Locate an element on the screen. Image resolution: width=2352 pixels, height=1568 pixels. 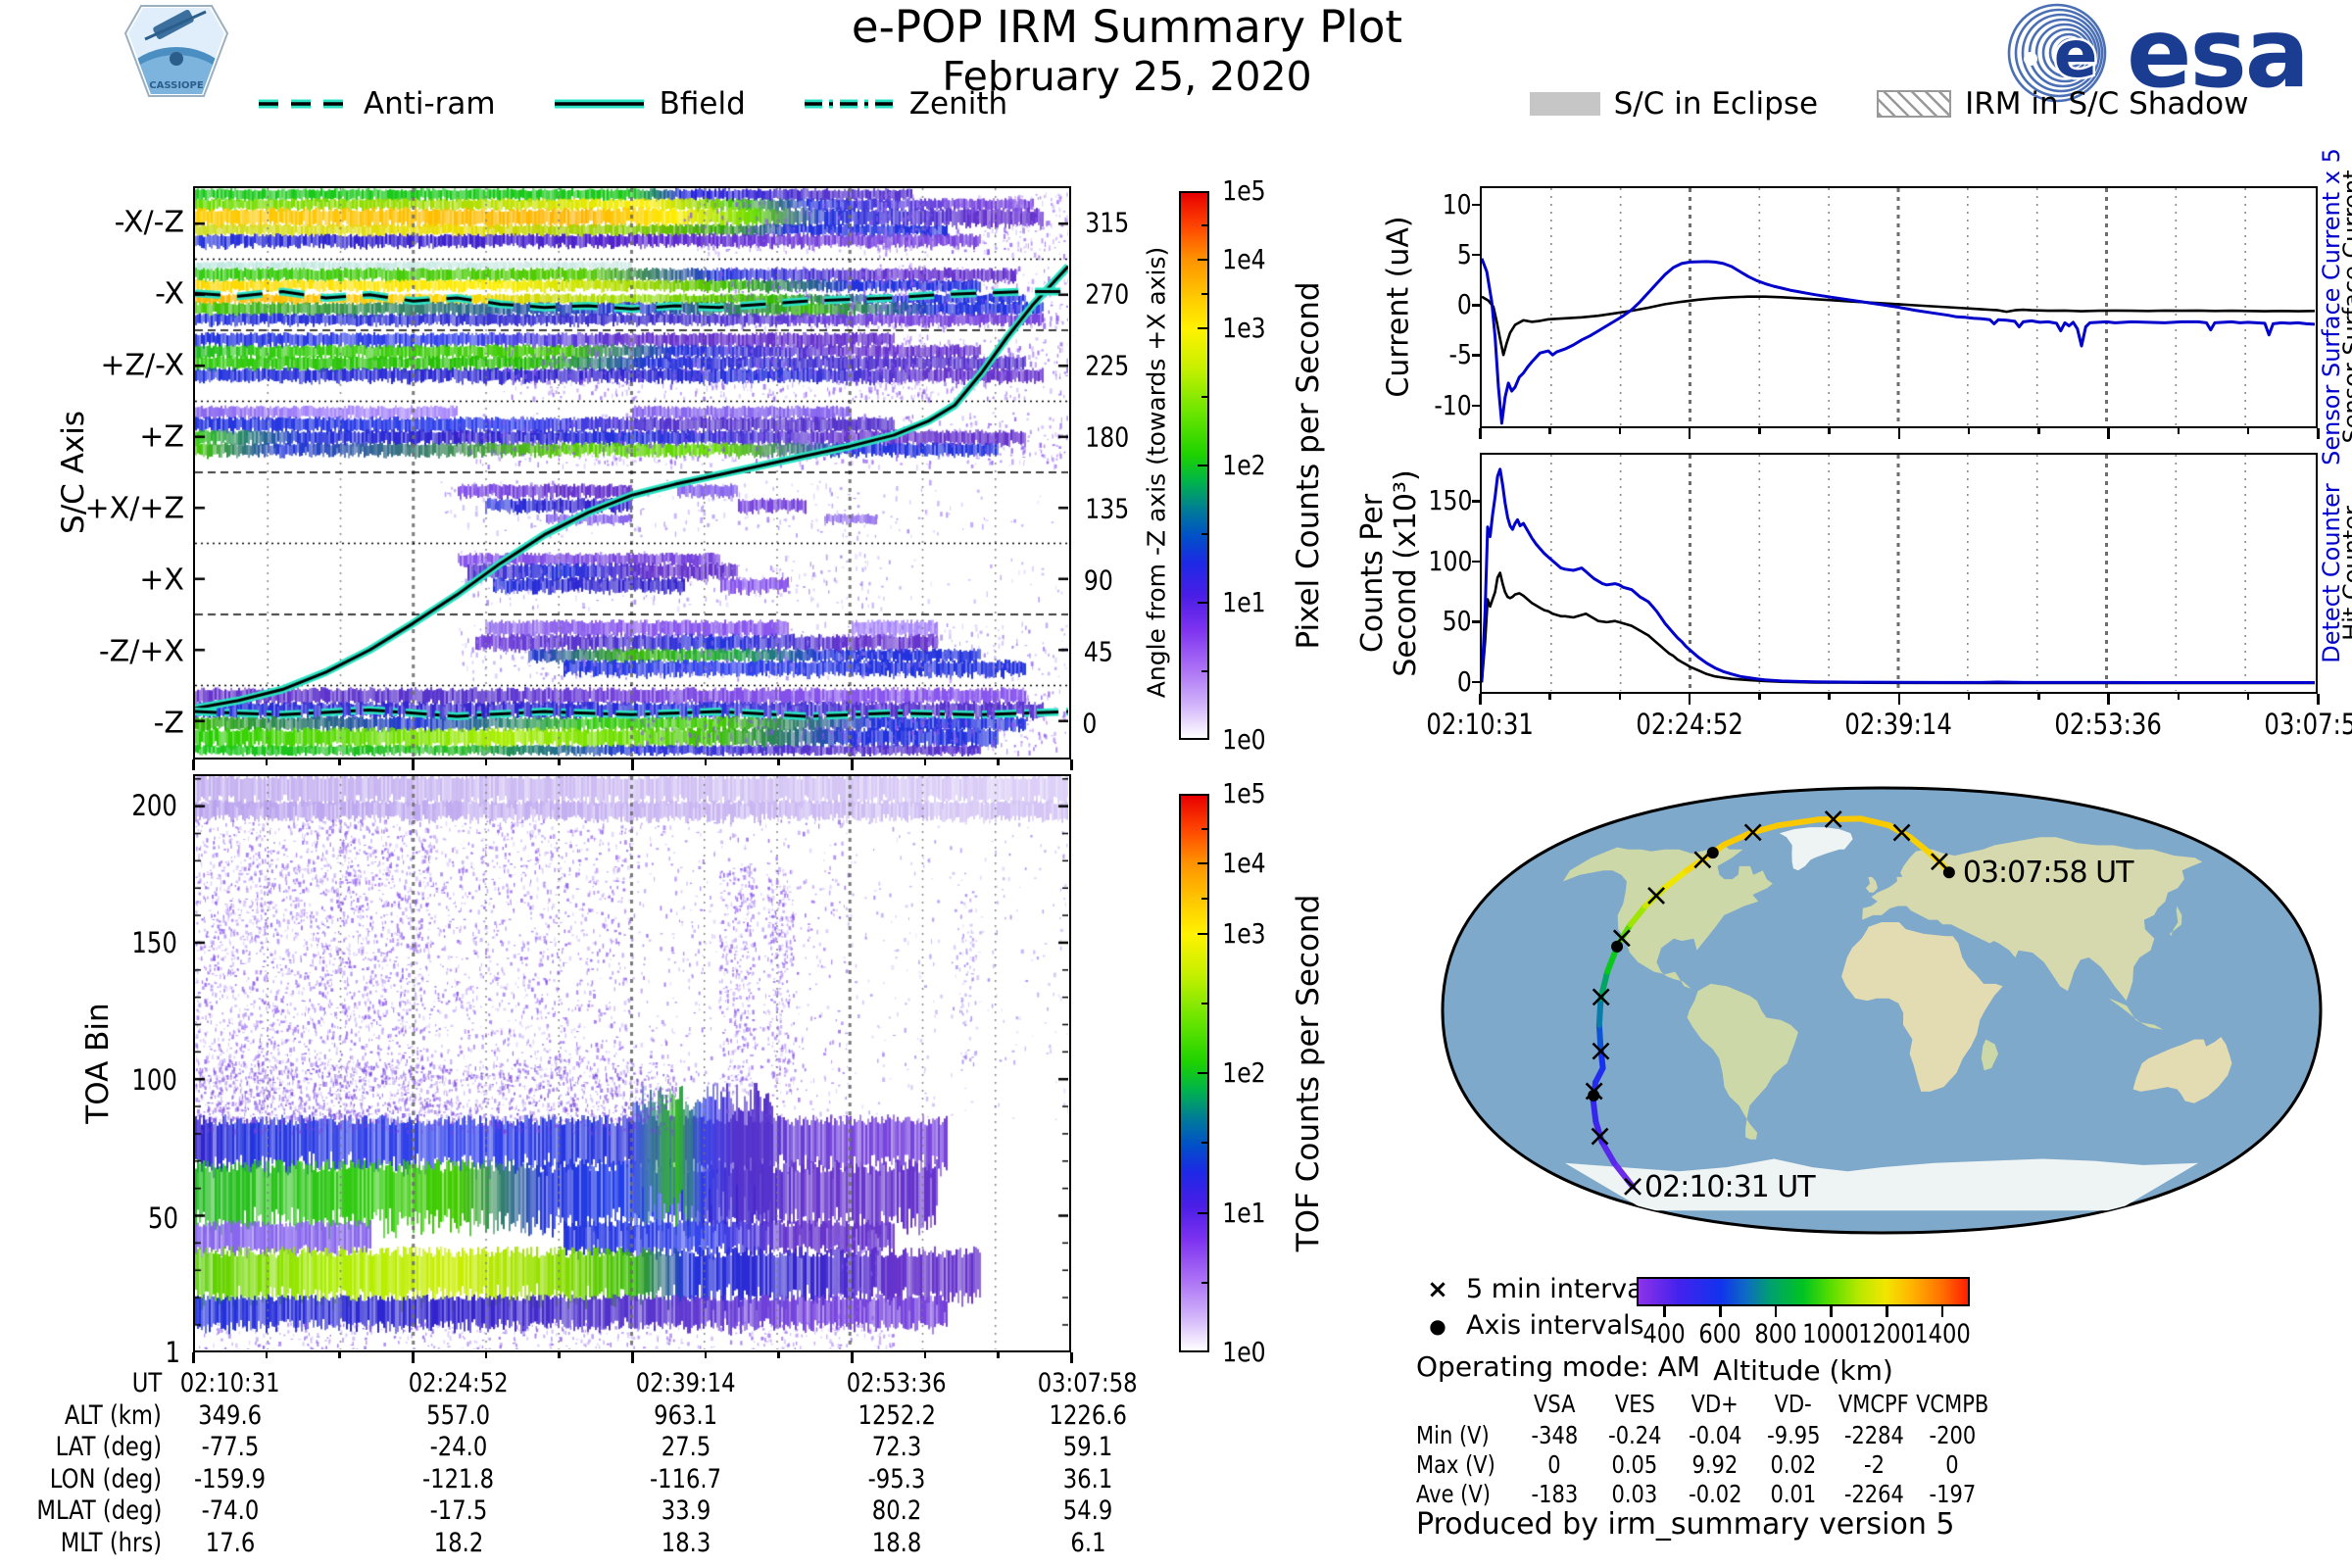
ephemeris-value: 27.5 is located at coordinates (686, 1447).